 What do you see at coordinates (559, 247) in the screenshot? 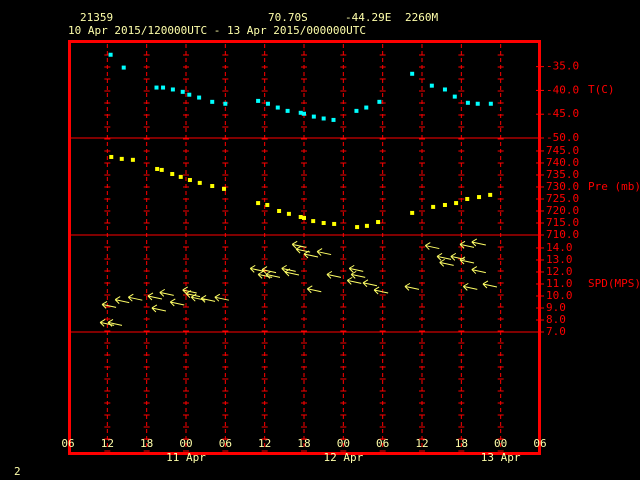
I see `y-tick-label: 14.0` at bounding box center [559, 247].